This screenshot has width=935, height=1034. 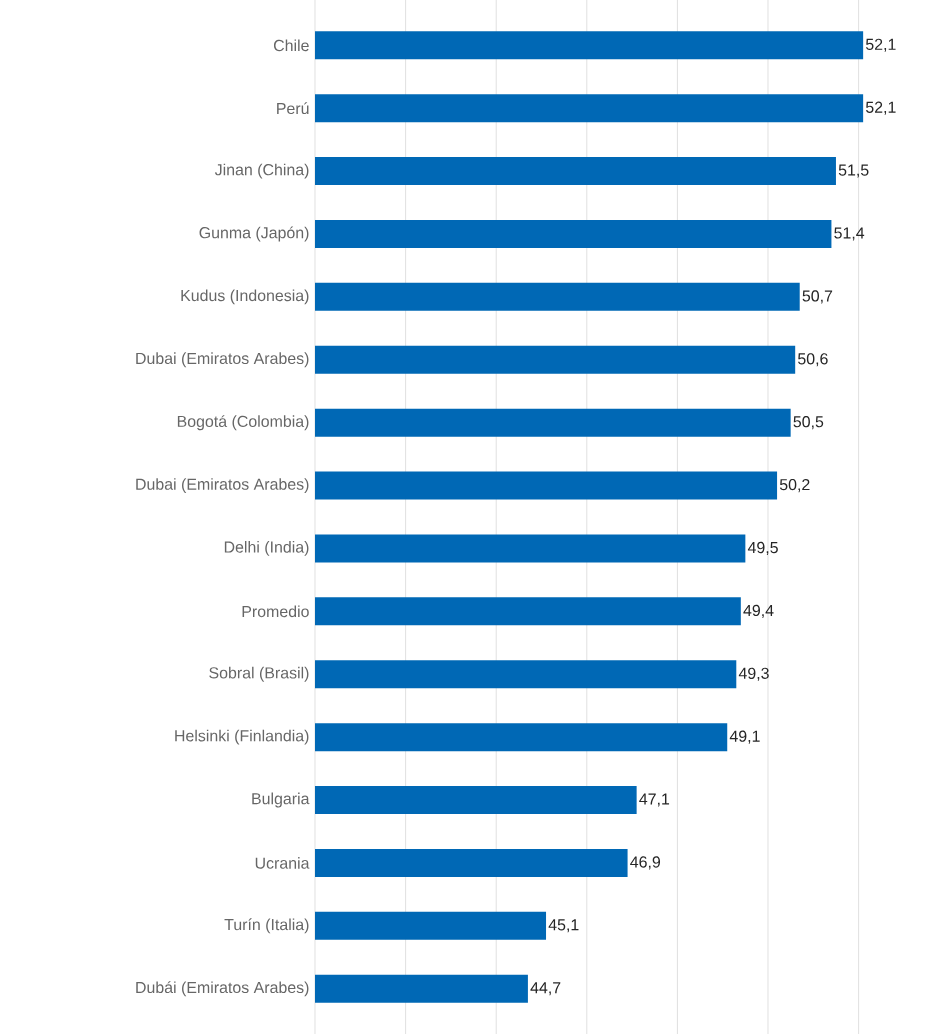 I want to click on data-label: 45,1, so click(x=563, y=926).